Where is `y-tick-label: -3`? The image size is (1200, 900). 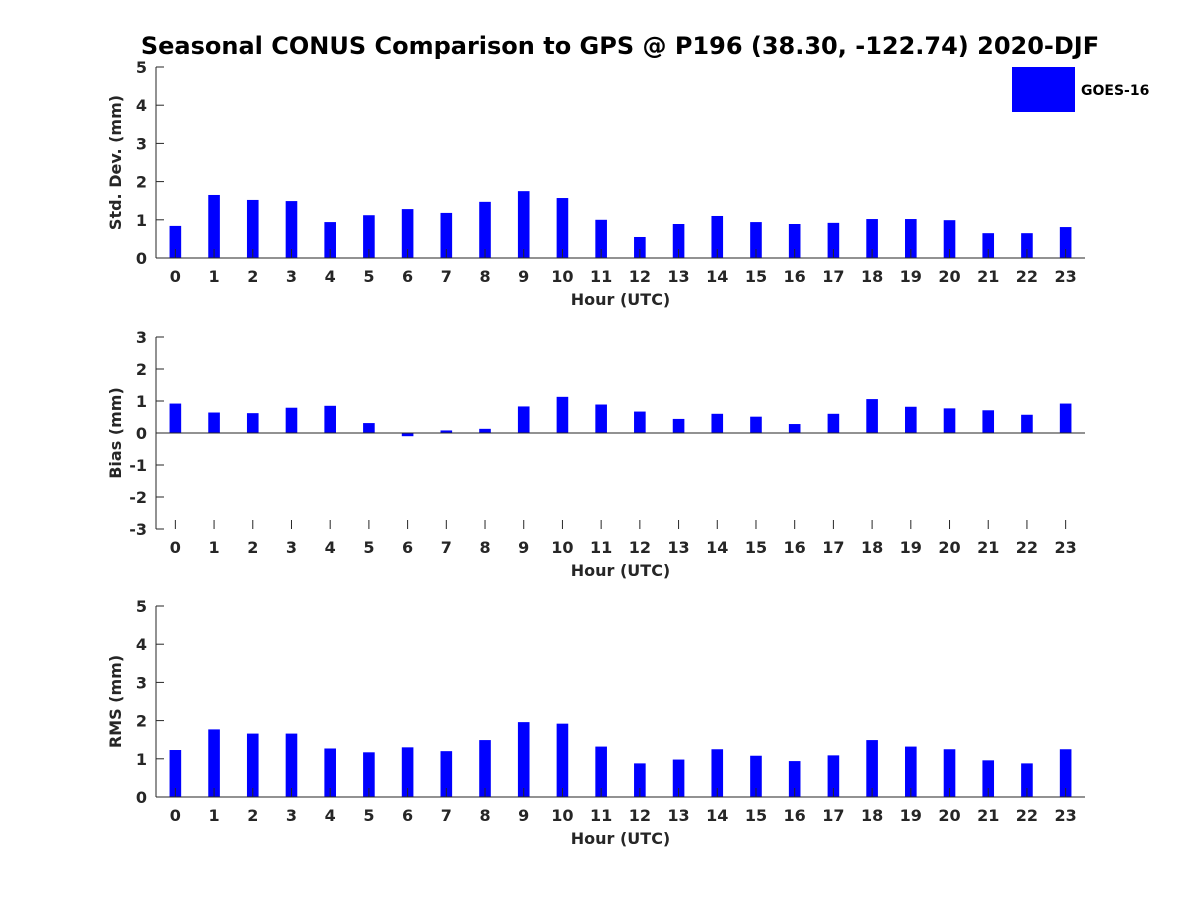 y-tick-label: -3 is located at coordinates (138, 529).